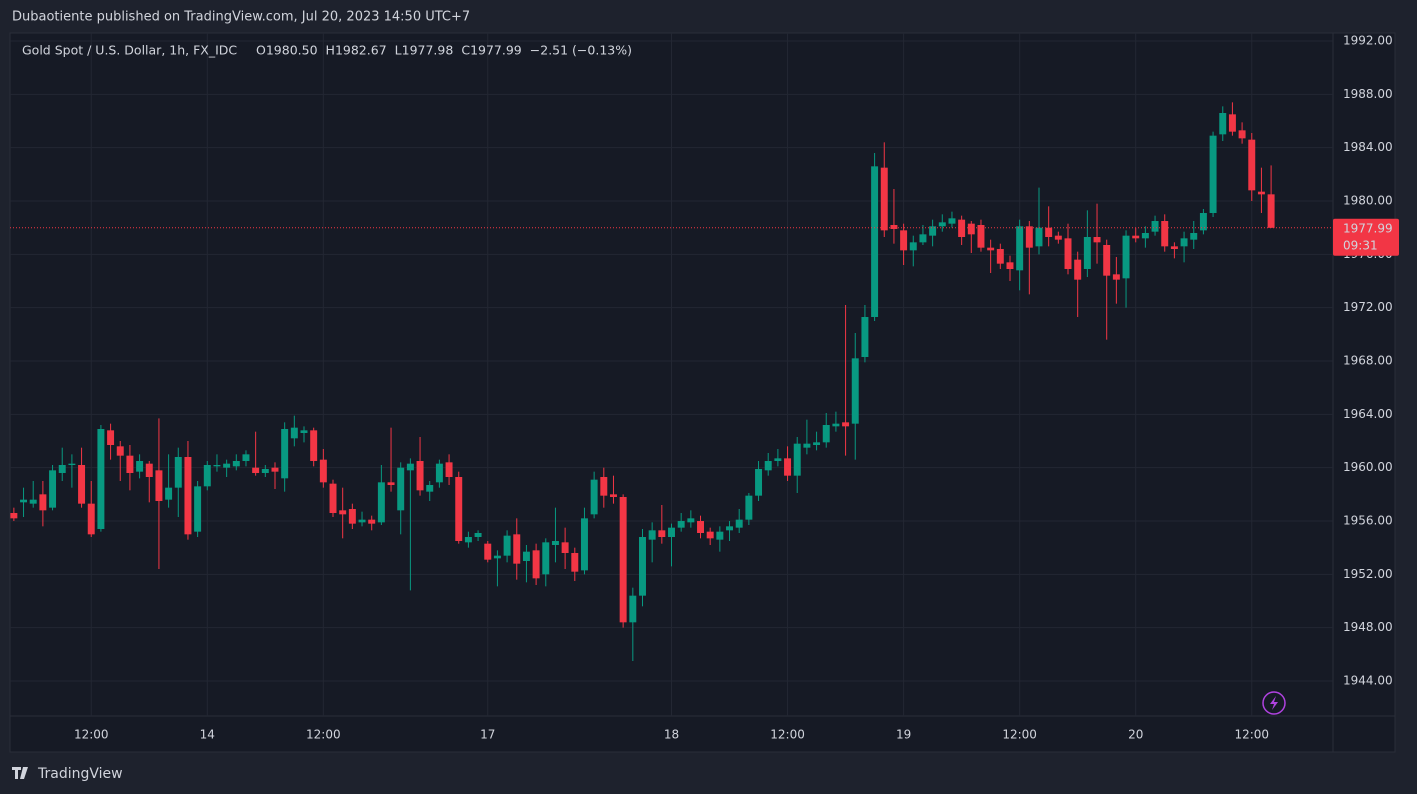  Describe the element at coordinates (1368, 307) in the screenshot. I see `y-tick-label: 1972.00` at that location.